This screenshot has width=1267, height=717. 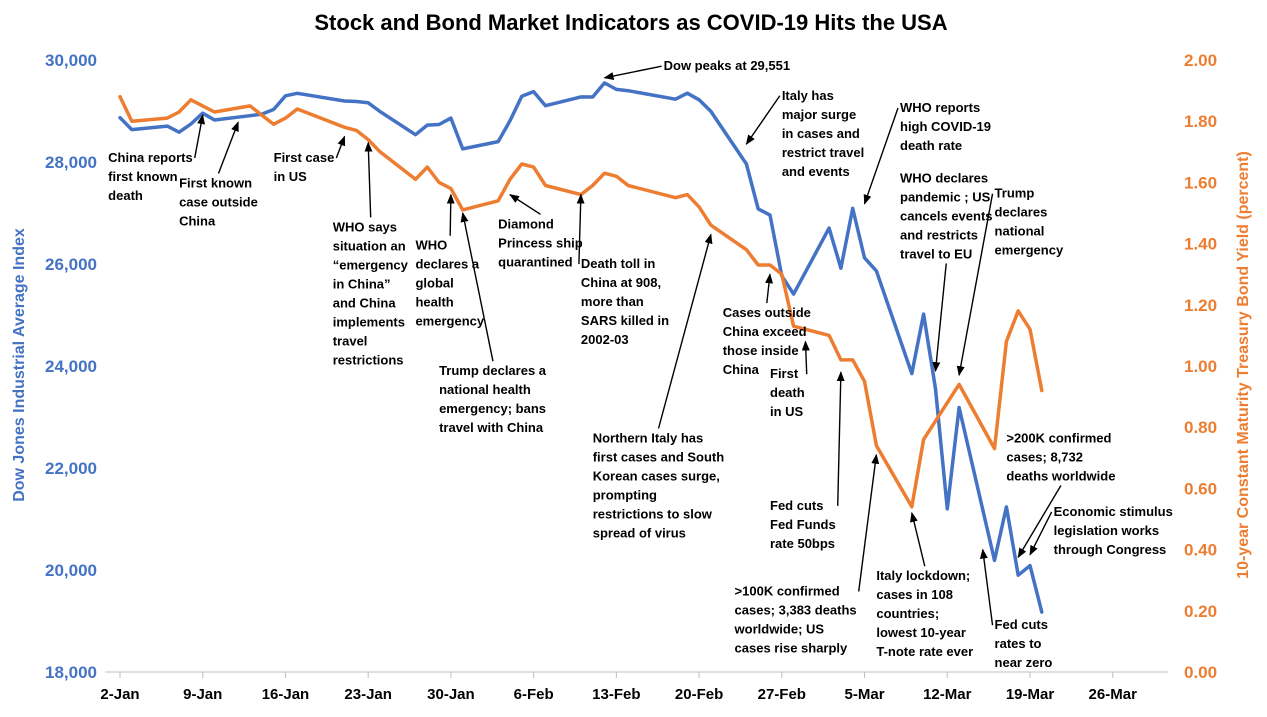 I want to click on annotation-text: Trump declares national emergency, so click(x=1029, y=222).